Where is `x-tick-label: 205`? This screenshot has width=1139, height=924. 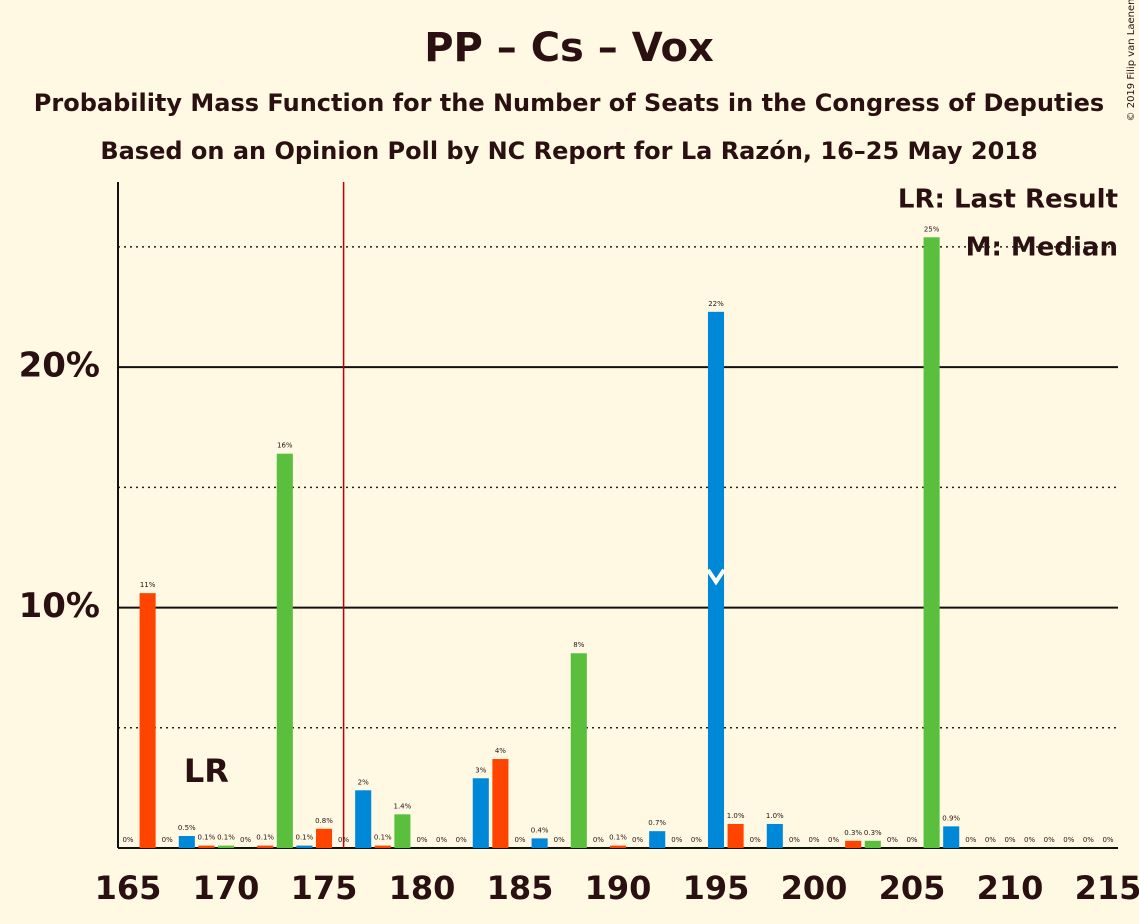
x-tick-label: 205 is located at coordinates (912, 888).